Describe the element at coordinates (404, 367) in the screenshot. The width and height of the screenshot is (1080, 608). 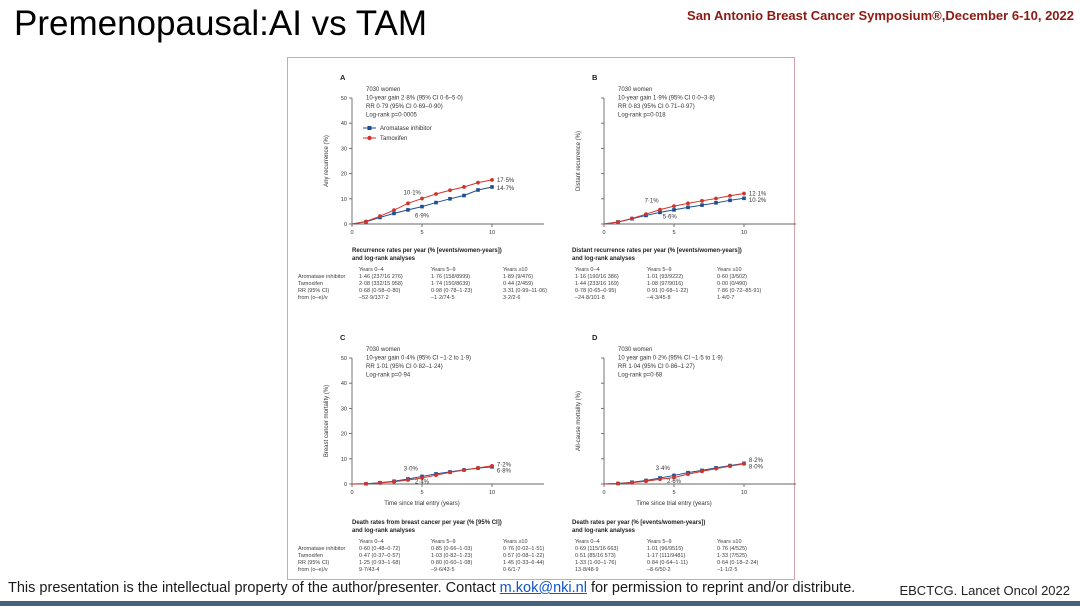
I see `svg-text: RR 1·01 (95% CI 0·82–1·24)` at that location.